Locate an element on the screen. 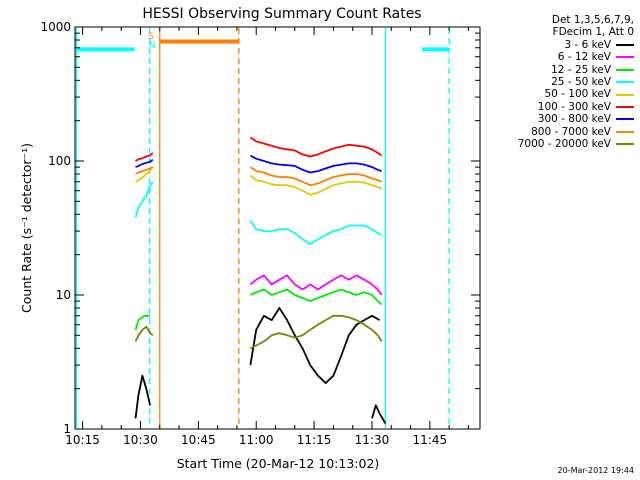 This screenshot has height=480, width=640. legend-item: 800 - 7000 keV is located at coordinates (559, 132).